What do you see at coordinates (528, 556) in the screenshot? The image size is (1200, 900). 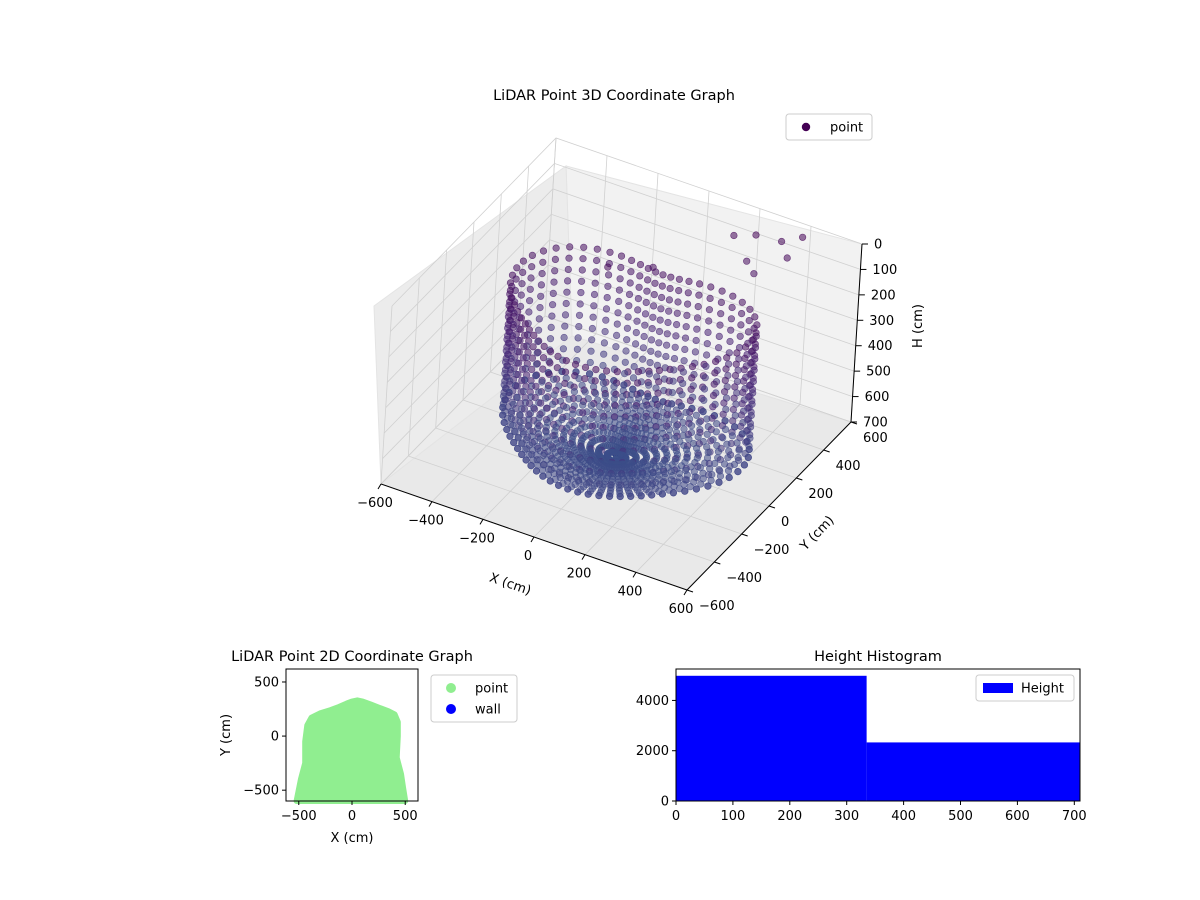 I see `x-tick-label: 0` at bounding box center [528, 556].